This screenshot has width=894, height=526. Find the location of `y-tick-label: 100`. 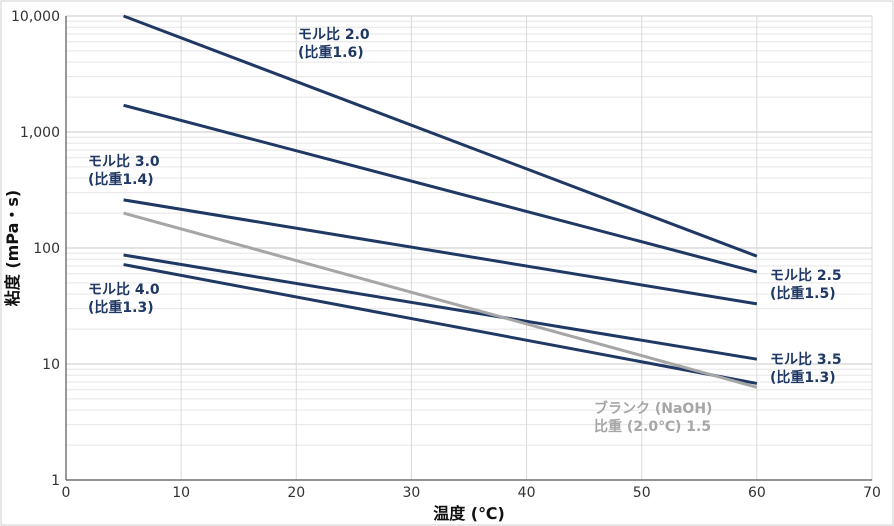

y-tick-label: 100 is located at coordinates (46, 249).